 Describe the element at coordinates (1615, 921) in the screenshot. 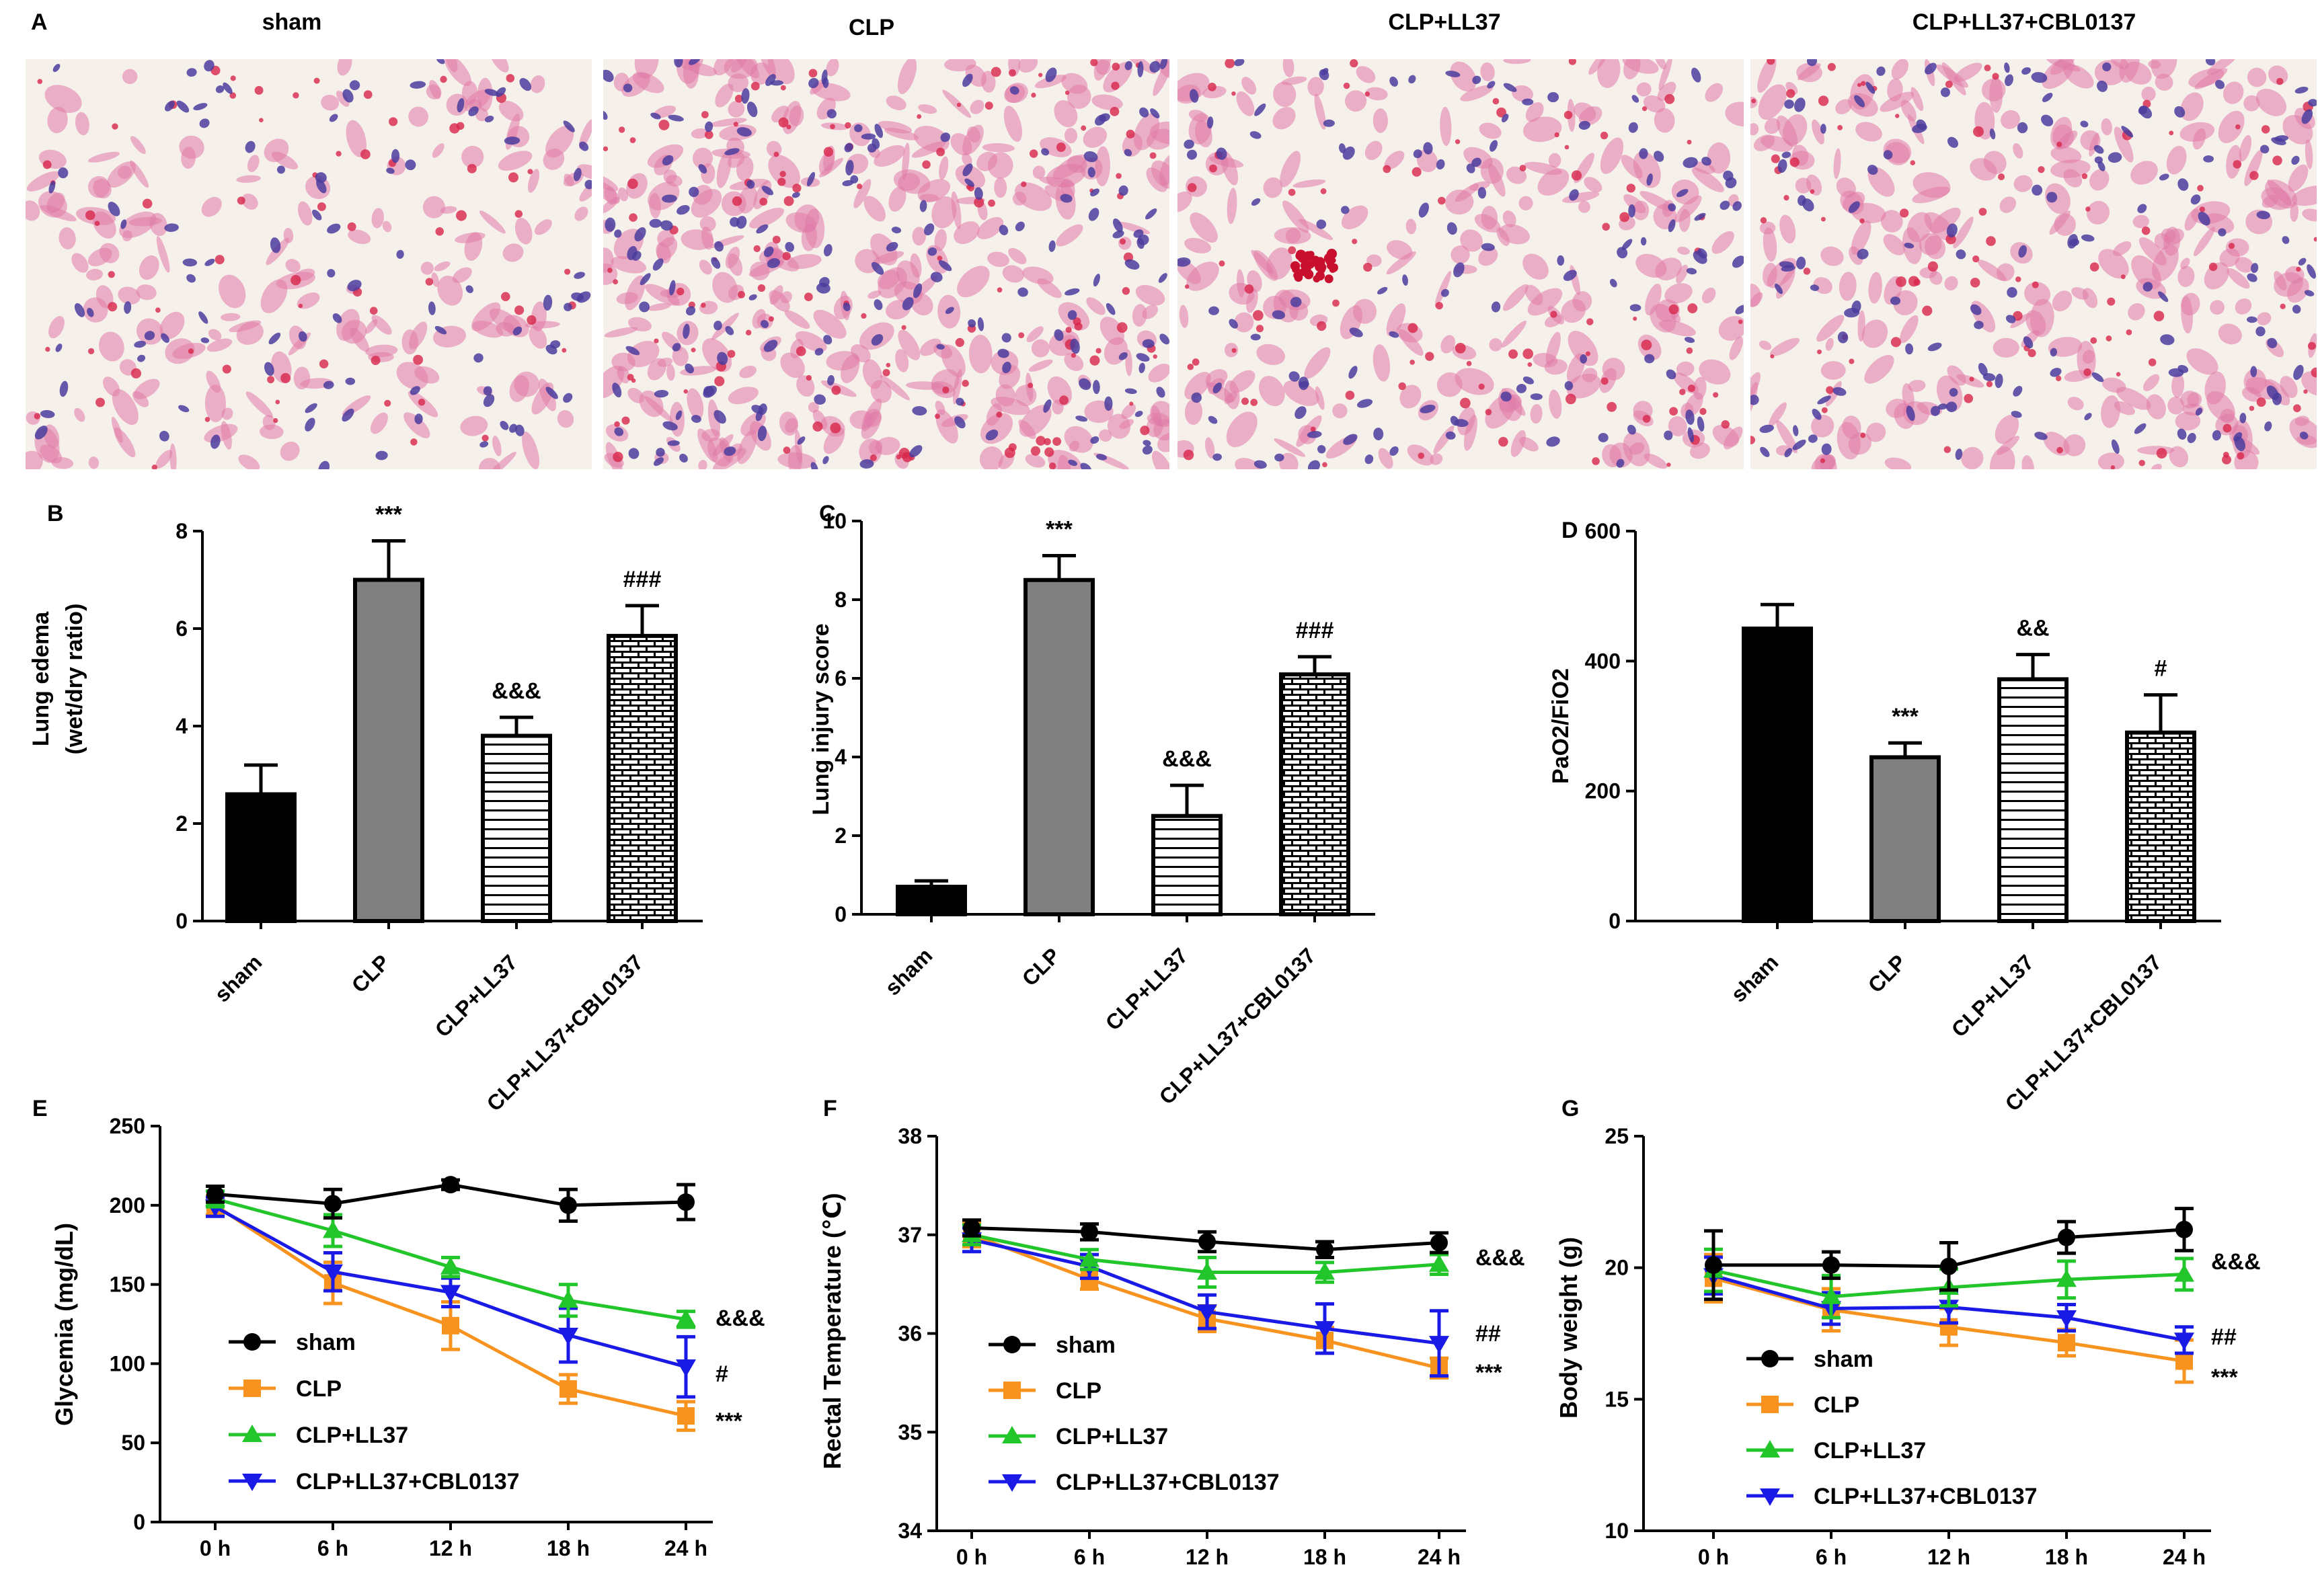

I see `y-tick-label: 0` at that location.